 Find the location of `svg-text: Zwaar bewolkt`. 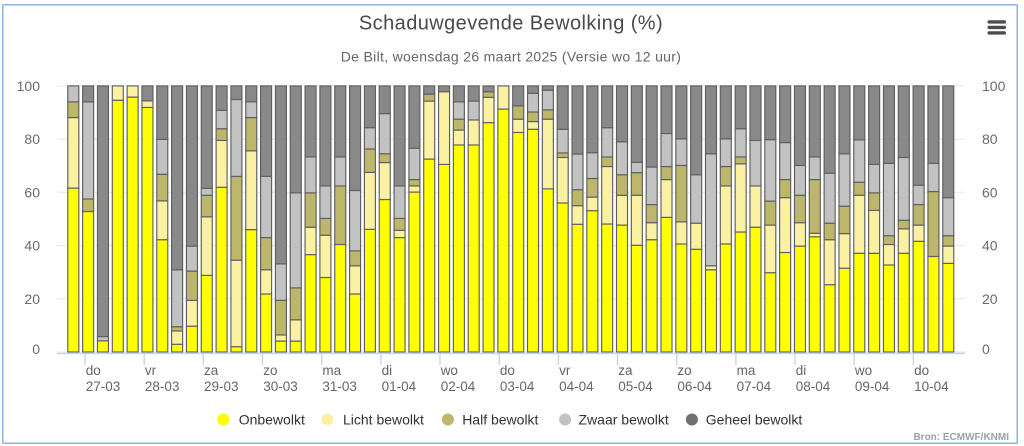

svg-text: Zwaar bewolkt is located at coordinates (624, 420).